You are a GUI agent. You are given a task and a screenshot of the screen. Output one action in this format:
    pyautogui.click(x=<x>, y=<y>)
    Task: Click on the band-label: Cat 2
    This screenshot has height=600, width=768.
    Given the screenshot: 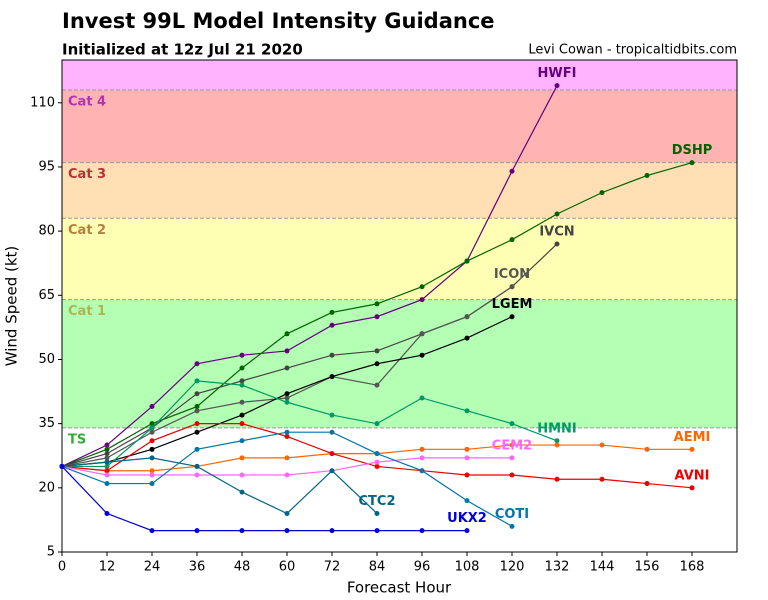 What is the action you would take?
    pyautogui.click(x=87, y=230)
    